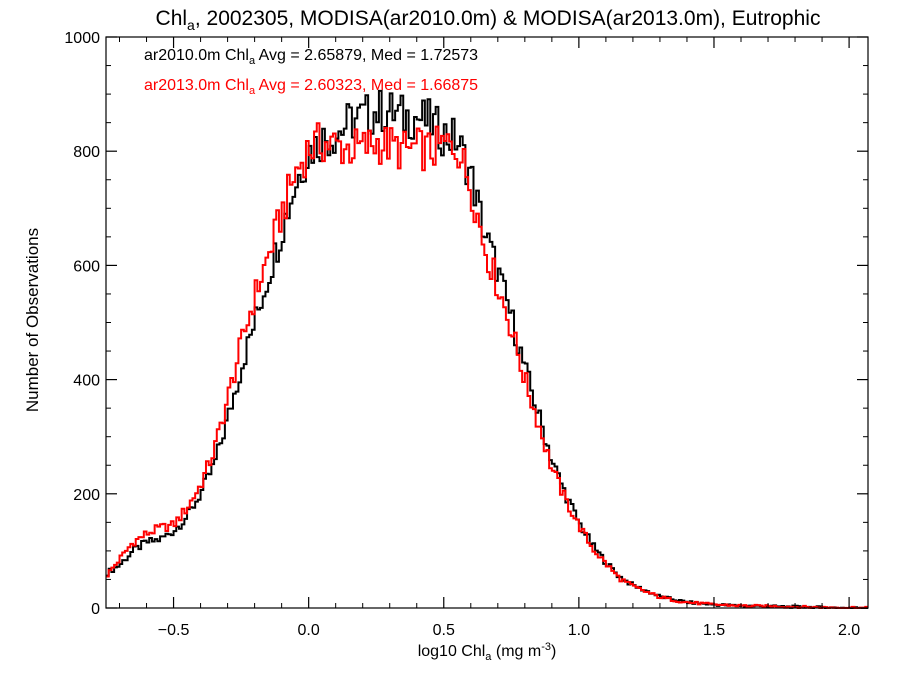  What do you see at coordinates (82, 38) in the screenshot?
I see `y-tick-label: 1000` at bounding box center [82, 38].